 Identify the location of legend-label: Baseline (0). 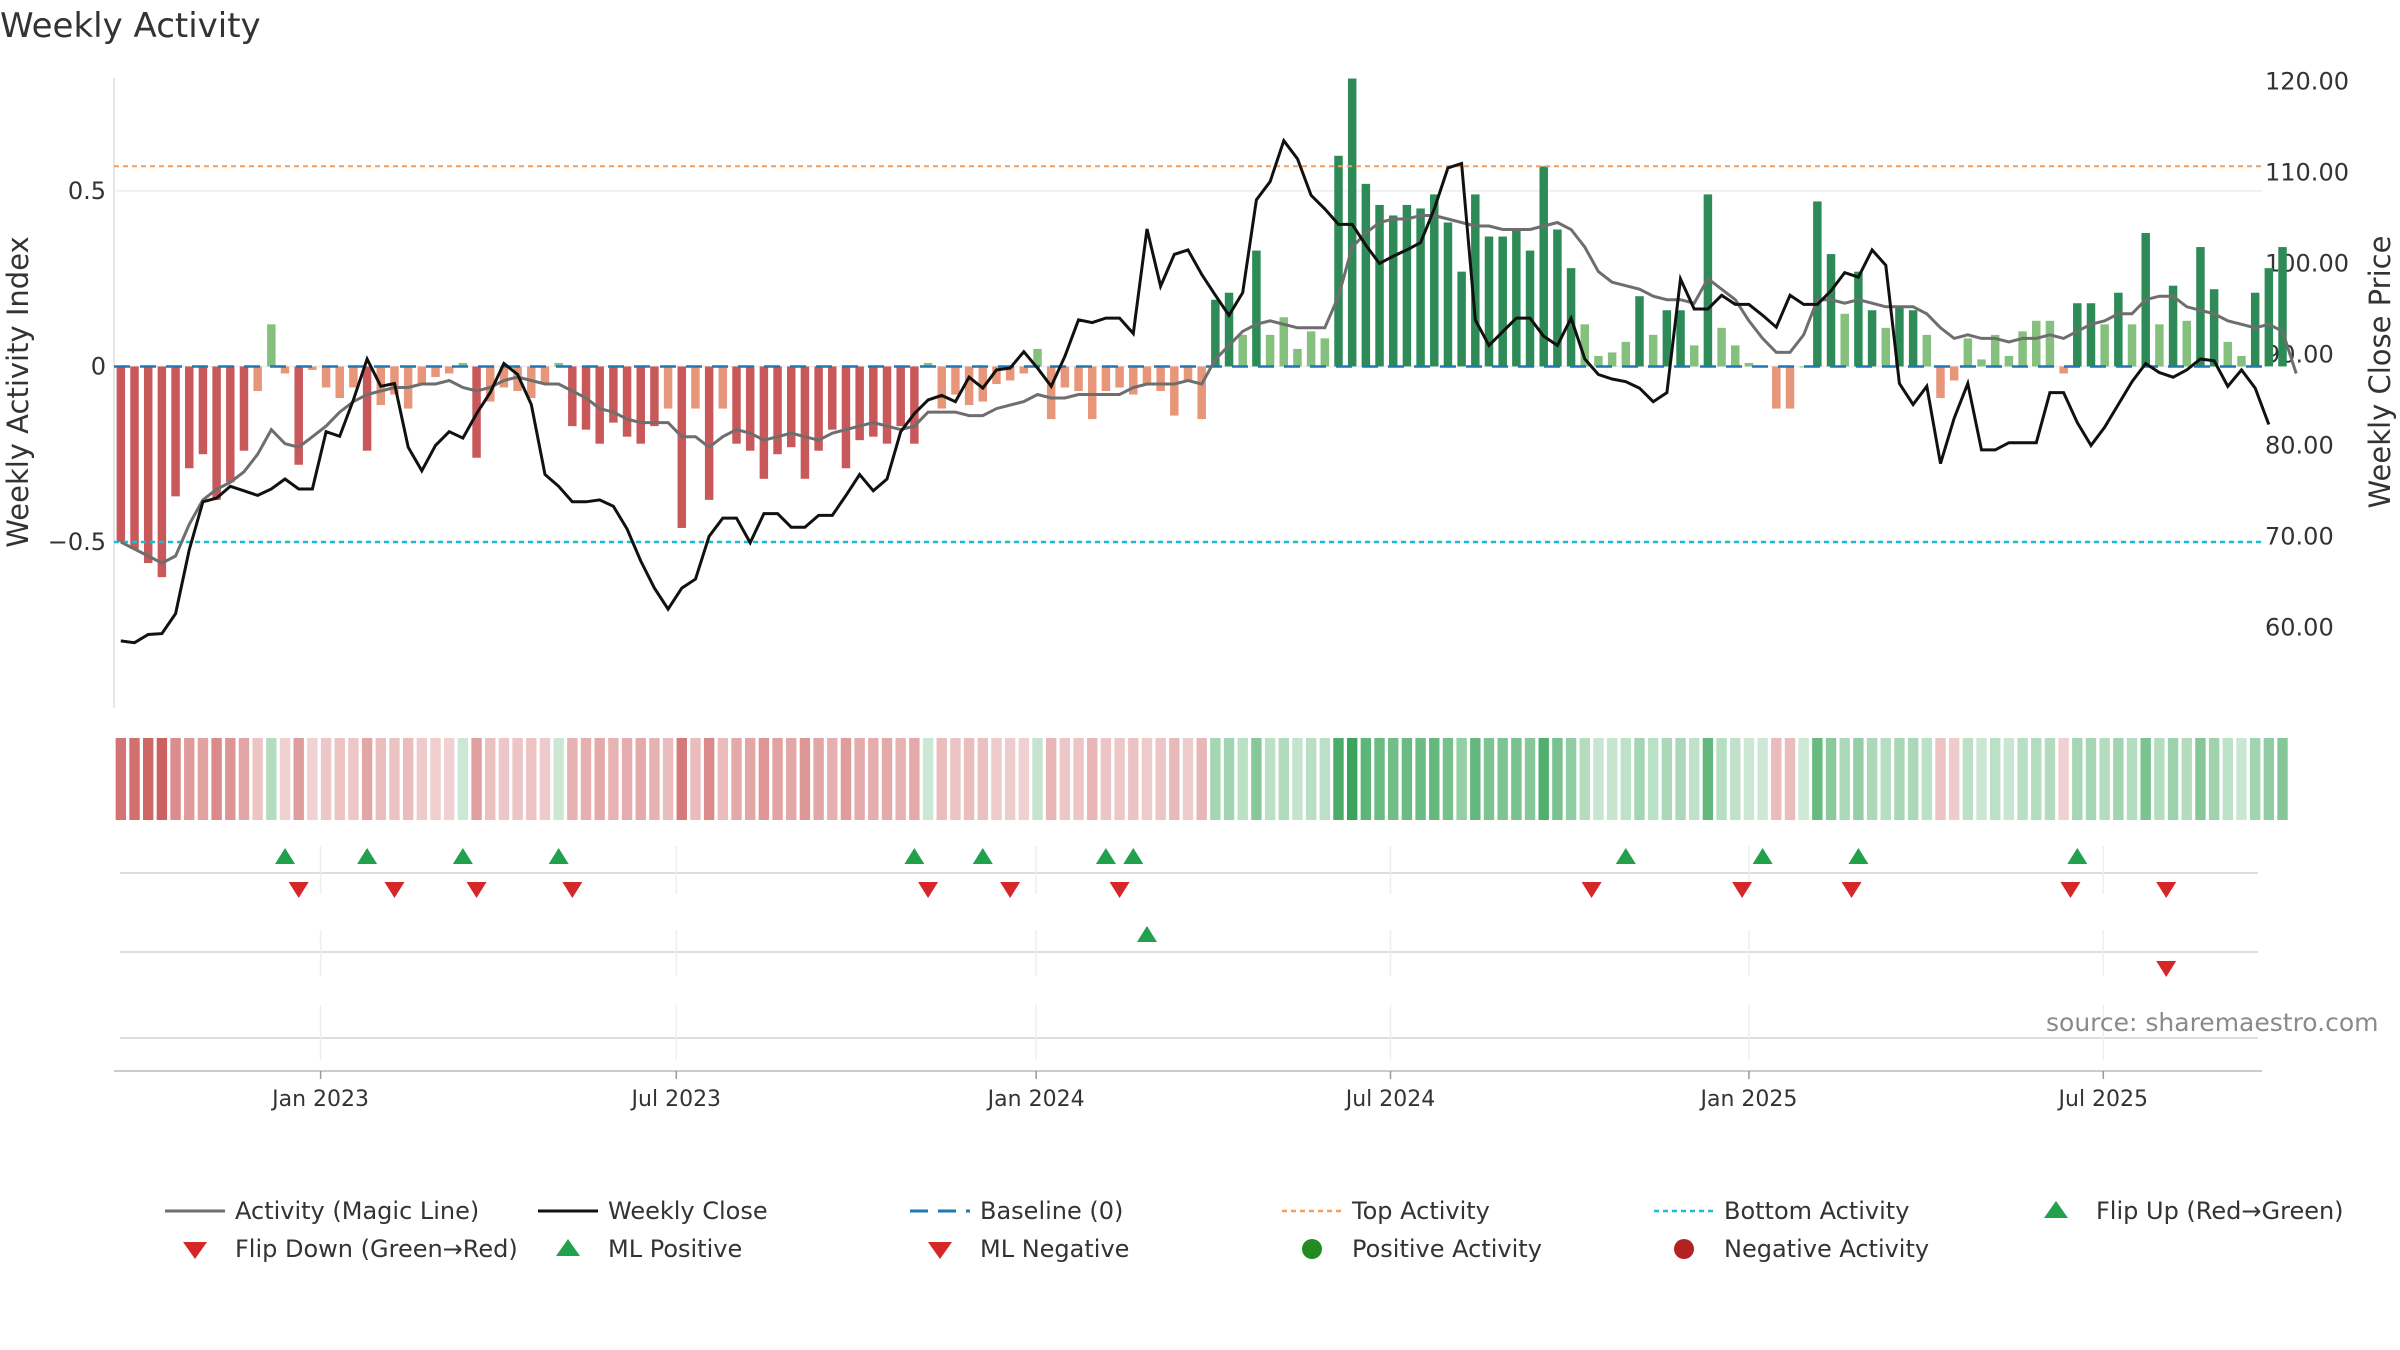
(1052, 1211).